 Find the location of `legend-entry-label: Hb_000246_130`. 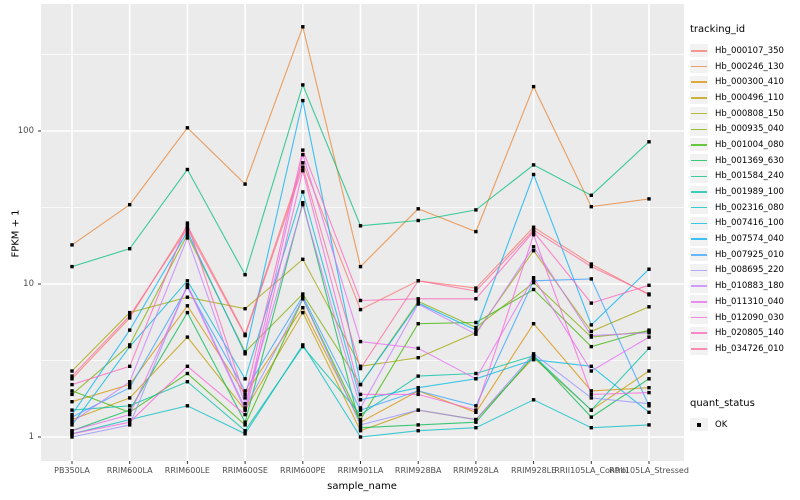

legend-entry-label: Hb_000246_130 is located at coordinates (749, 66).